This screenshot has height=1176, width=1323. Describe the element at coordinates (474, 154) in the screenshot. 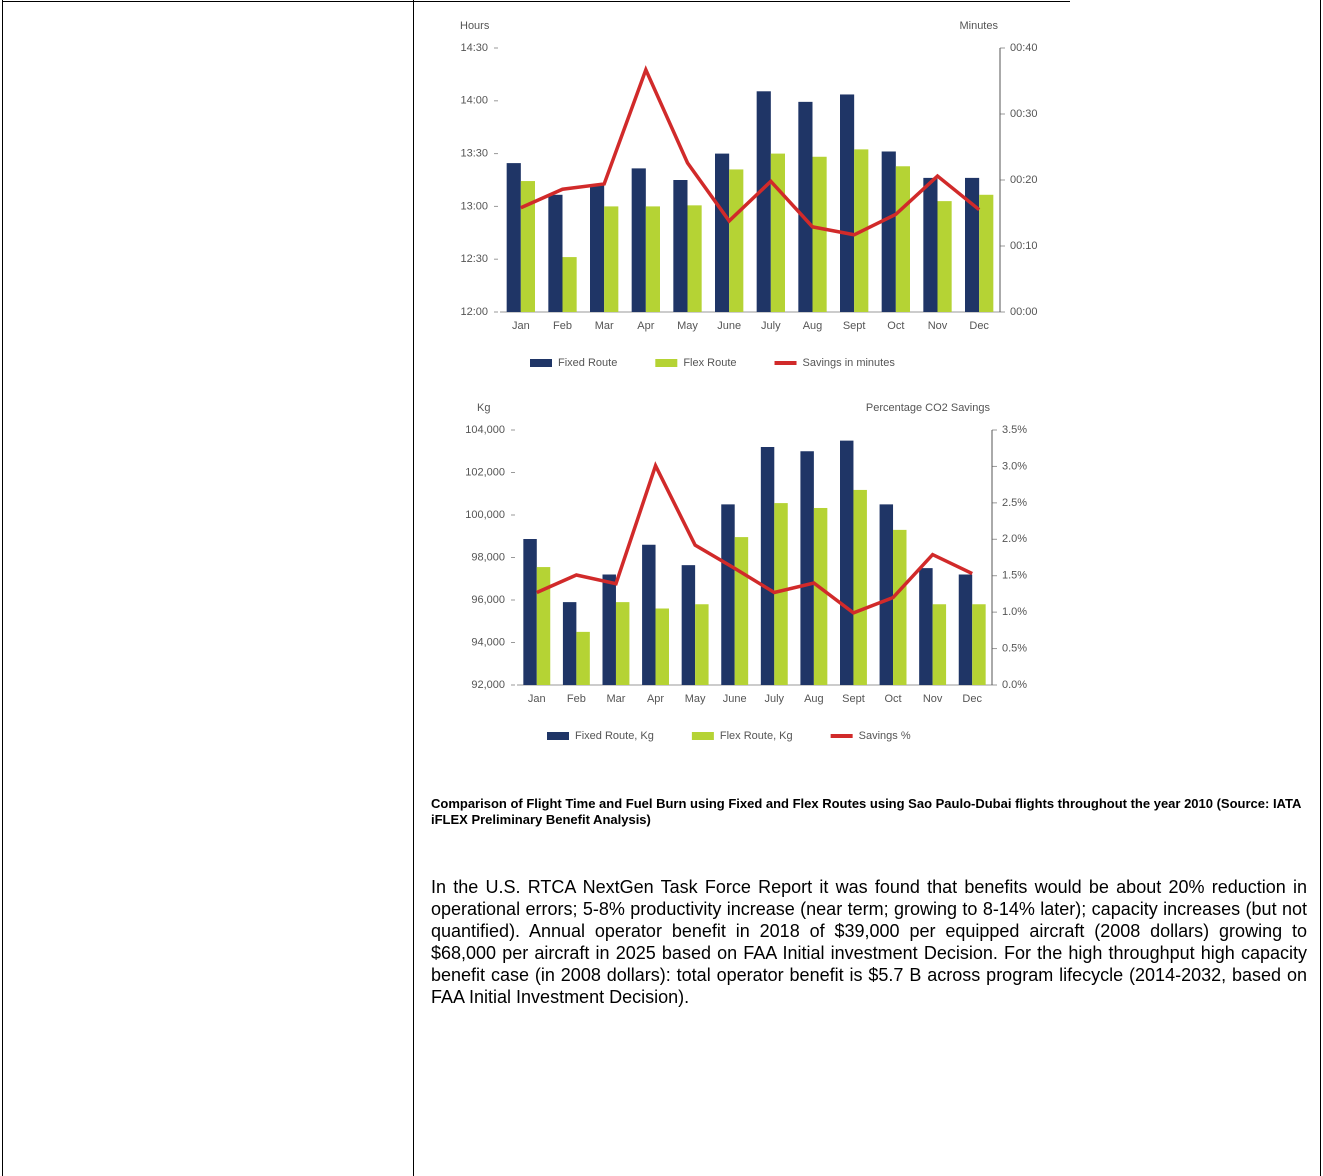

I see `y-tick-label: 13:30` at that location.